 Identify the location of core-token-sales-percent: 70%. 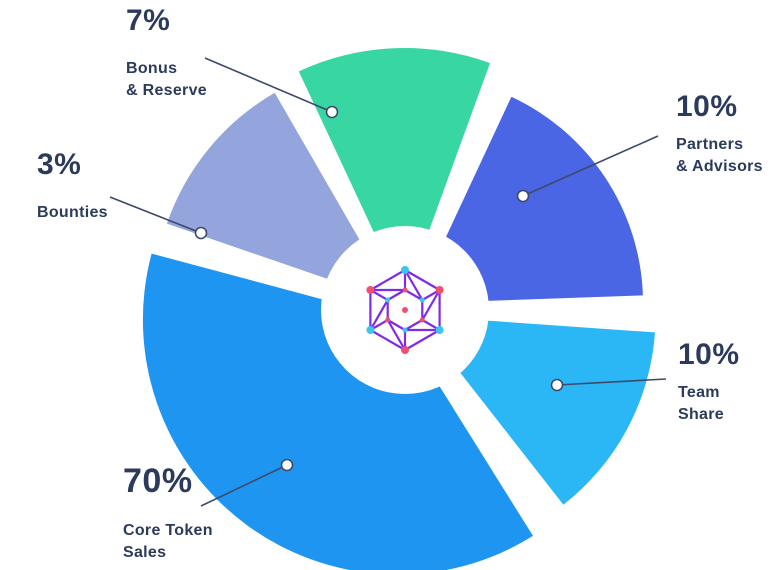
(158, 481).